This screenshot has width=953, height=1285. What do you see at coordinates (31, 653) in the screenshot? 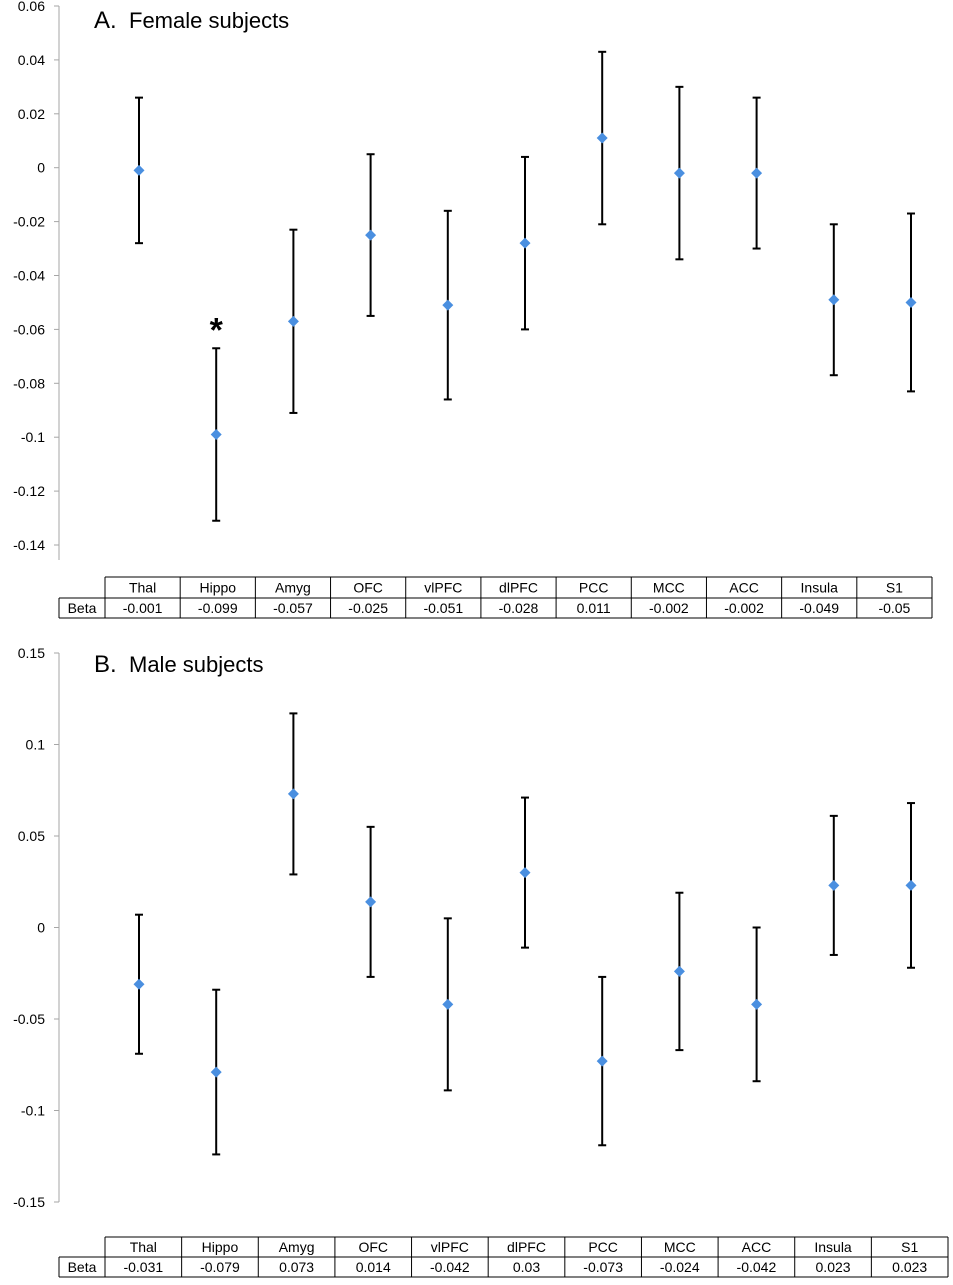
I see `y-tick-label: 0.15` at bounding box center [31, 653].